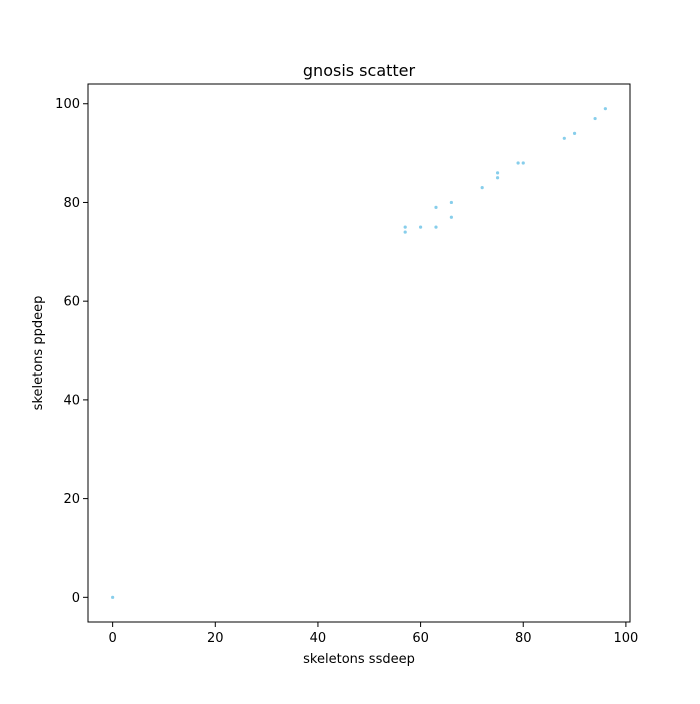  I want to click on x-tick-label: 80, so click(523, 638).